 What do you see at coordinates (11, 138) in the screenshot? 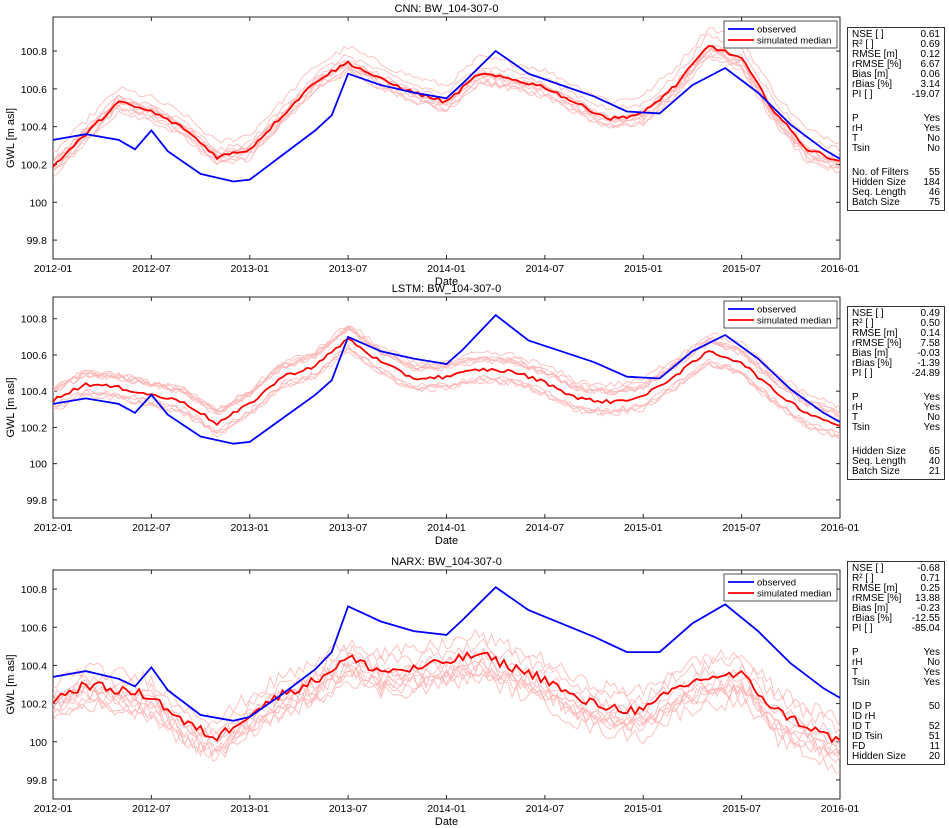
I see `y-axis-label: GWL [m asl]` at bounding box center [11, 138].